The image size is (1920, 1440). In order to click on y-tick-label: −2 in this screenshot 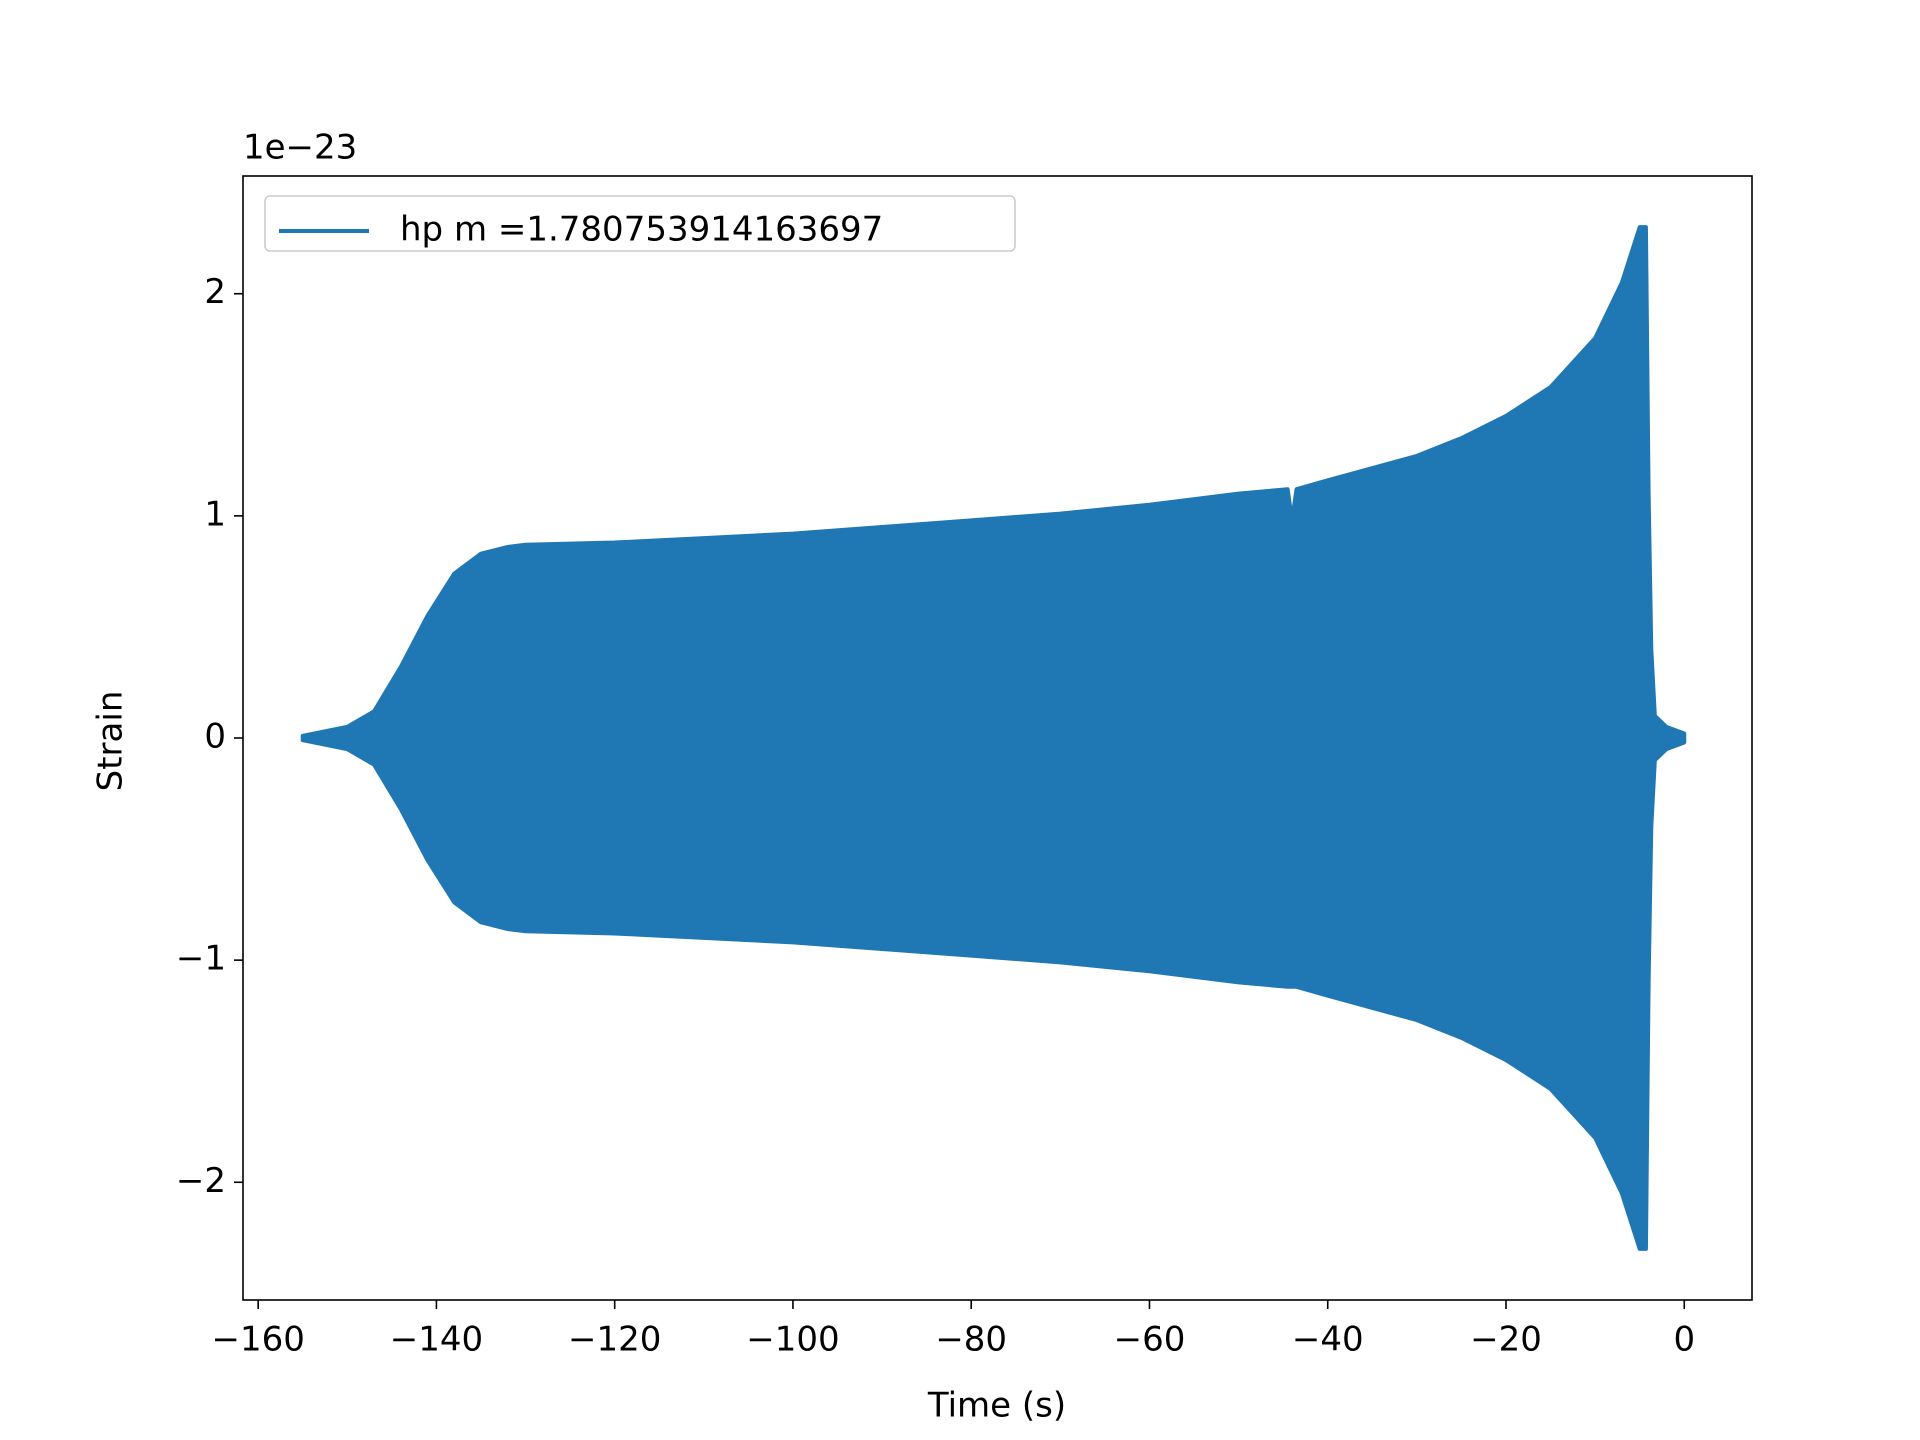, I will do `click(201, 1181)`.